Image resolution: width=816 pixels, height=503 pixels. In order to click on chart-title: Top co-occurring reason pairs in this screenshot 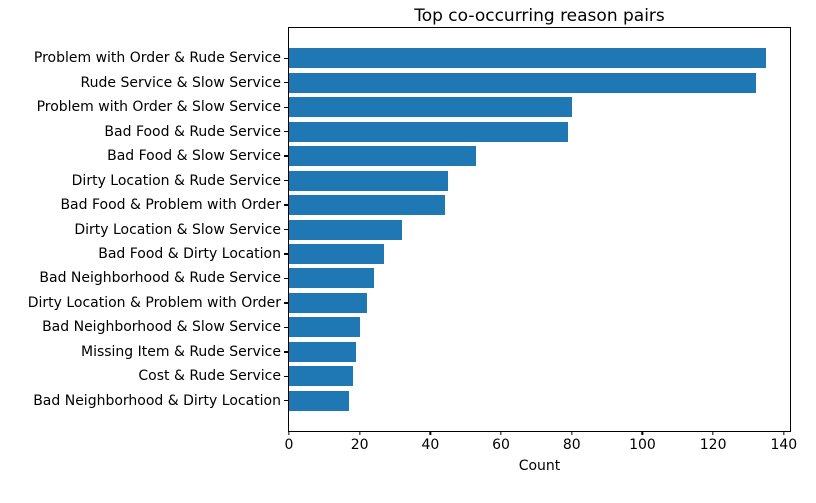, I will do `click(539, 16)`.